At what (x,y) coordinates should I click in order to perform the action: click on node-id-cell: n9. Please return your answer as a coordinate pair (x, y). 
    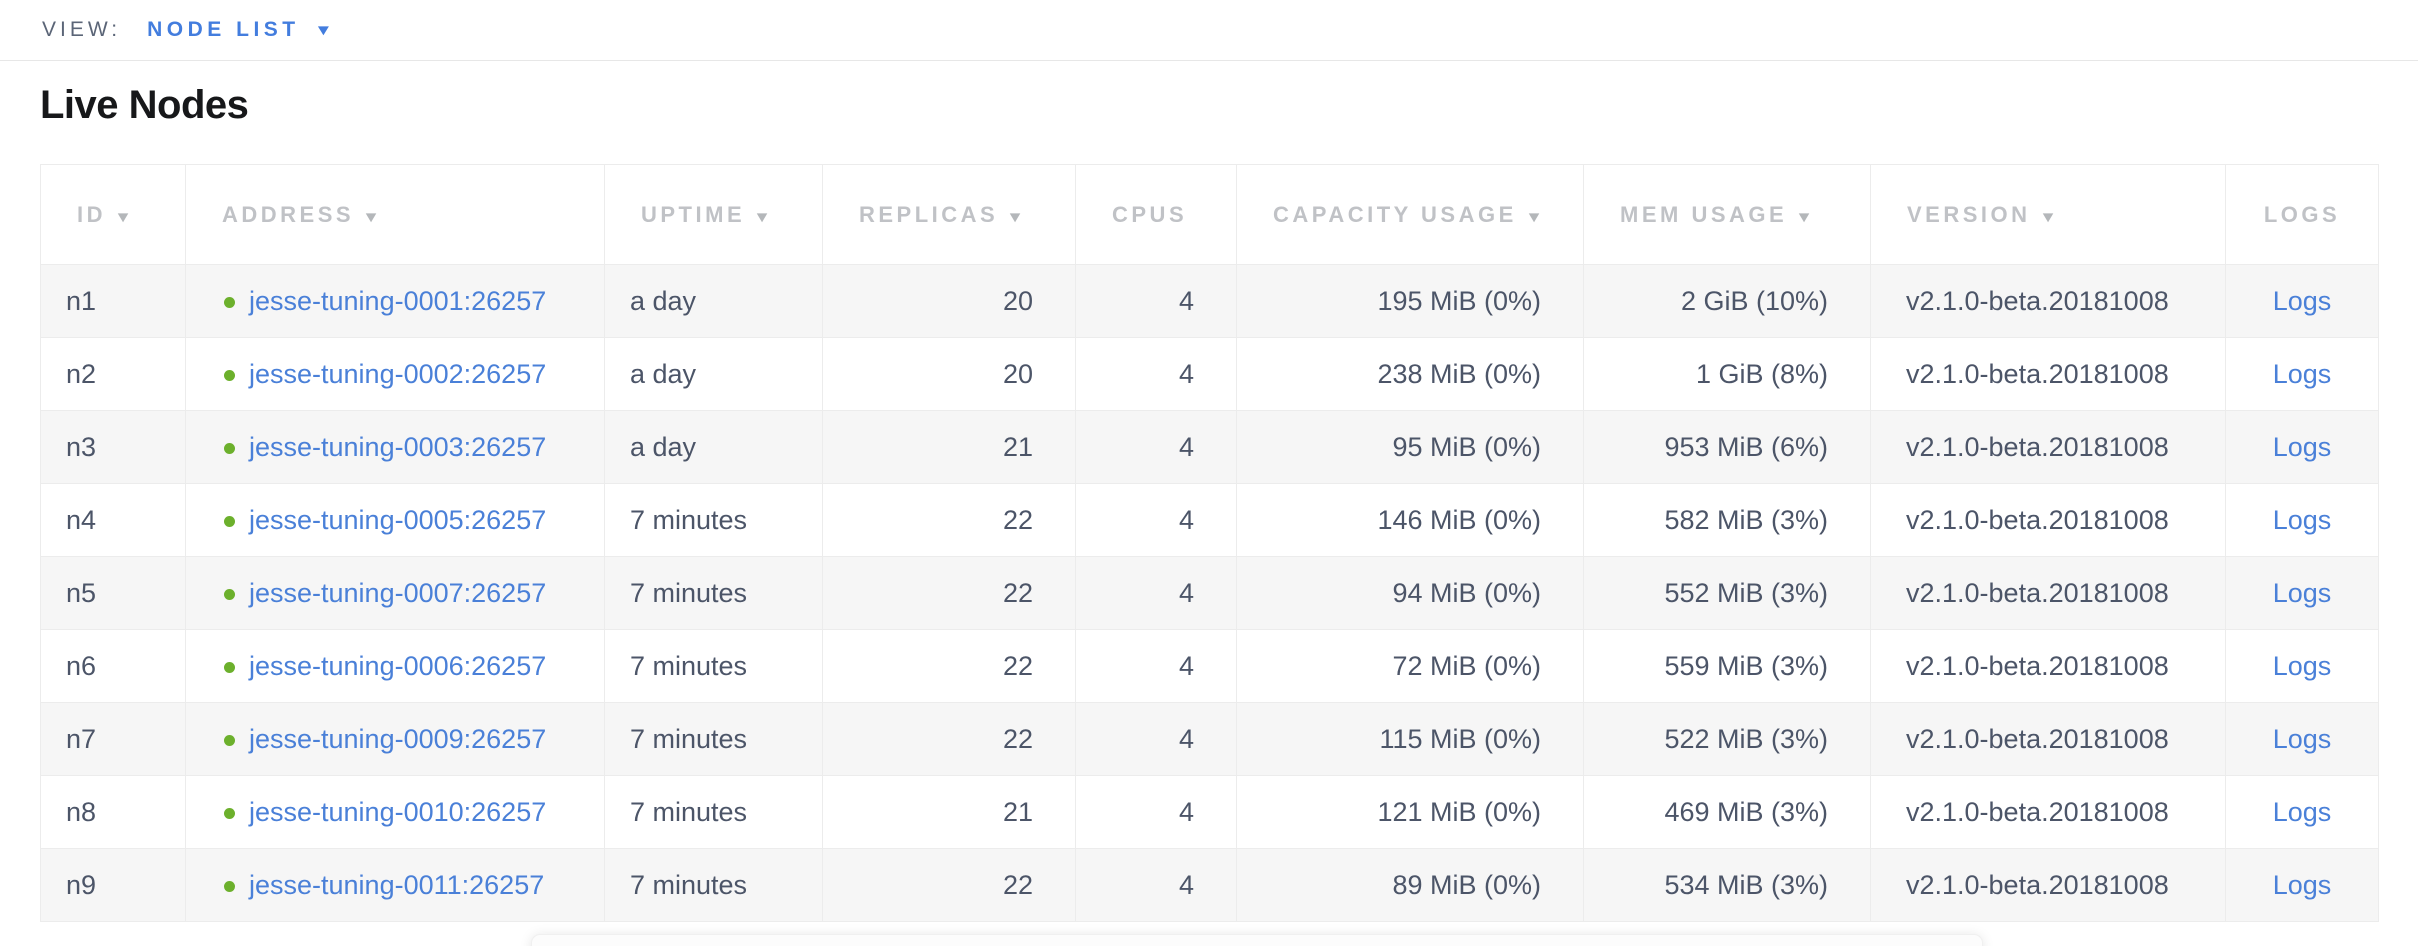
    Looking at the image, I should click on (113, 885).